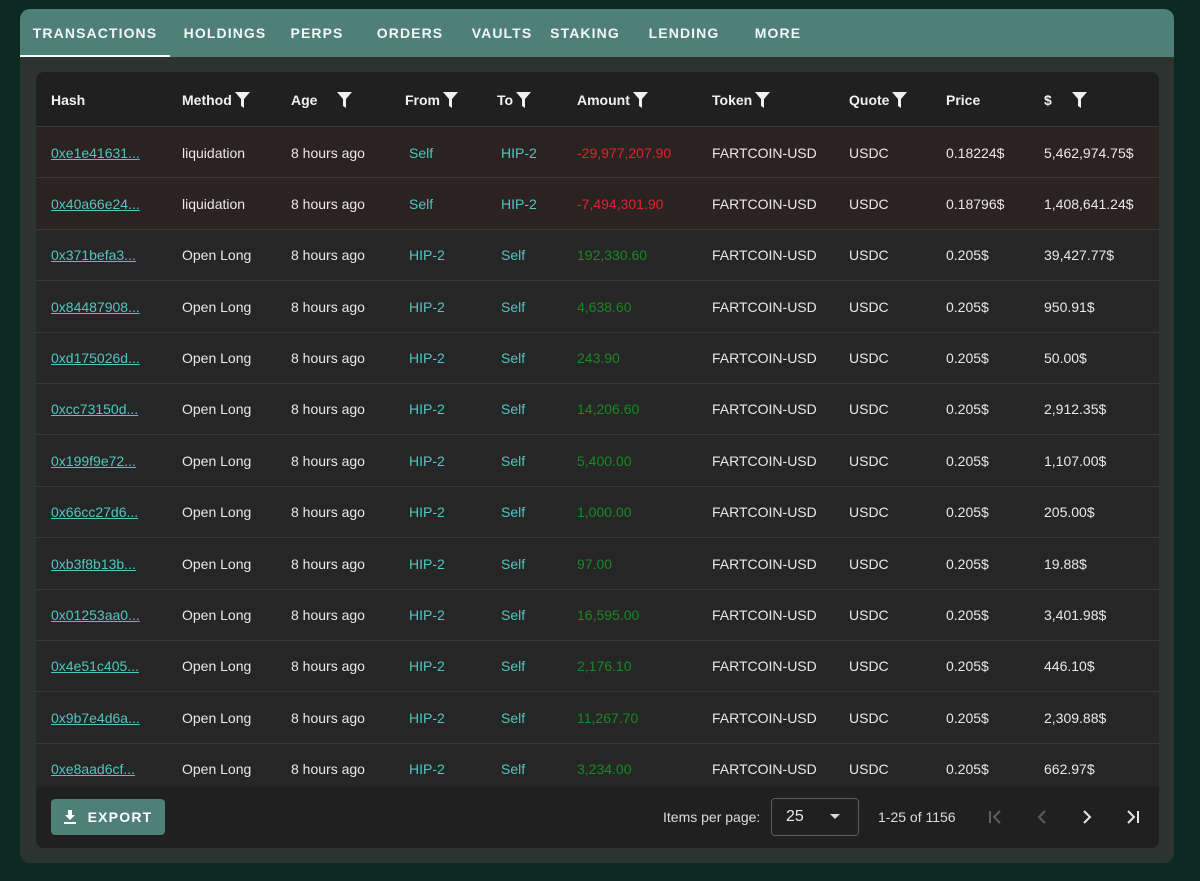  Describe the element at coordinates (608, 615) in the screenshot. I see `amount-value: 16,595.00` at that location.